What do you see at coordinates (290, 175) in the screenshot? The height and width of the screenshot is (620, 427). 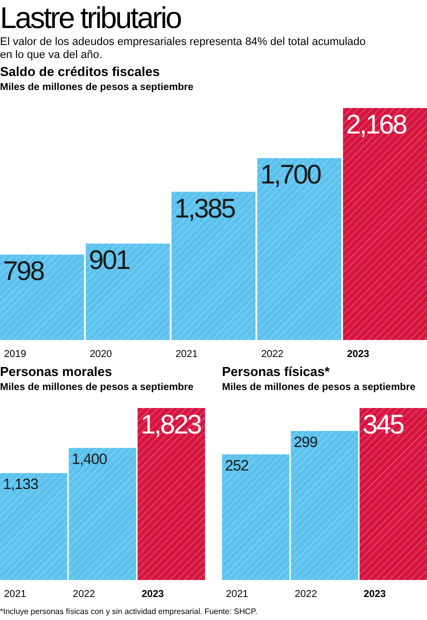 I see `data-label: 1,700` at bounding box center [290, 175].